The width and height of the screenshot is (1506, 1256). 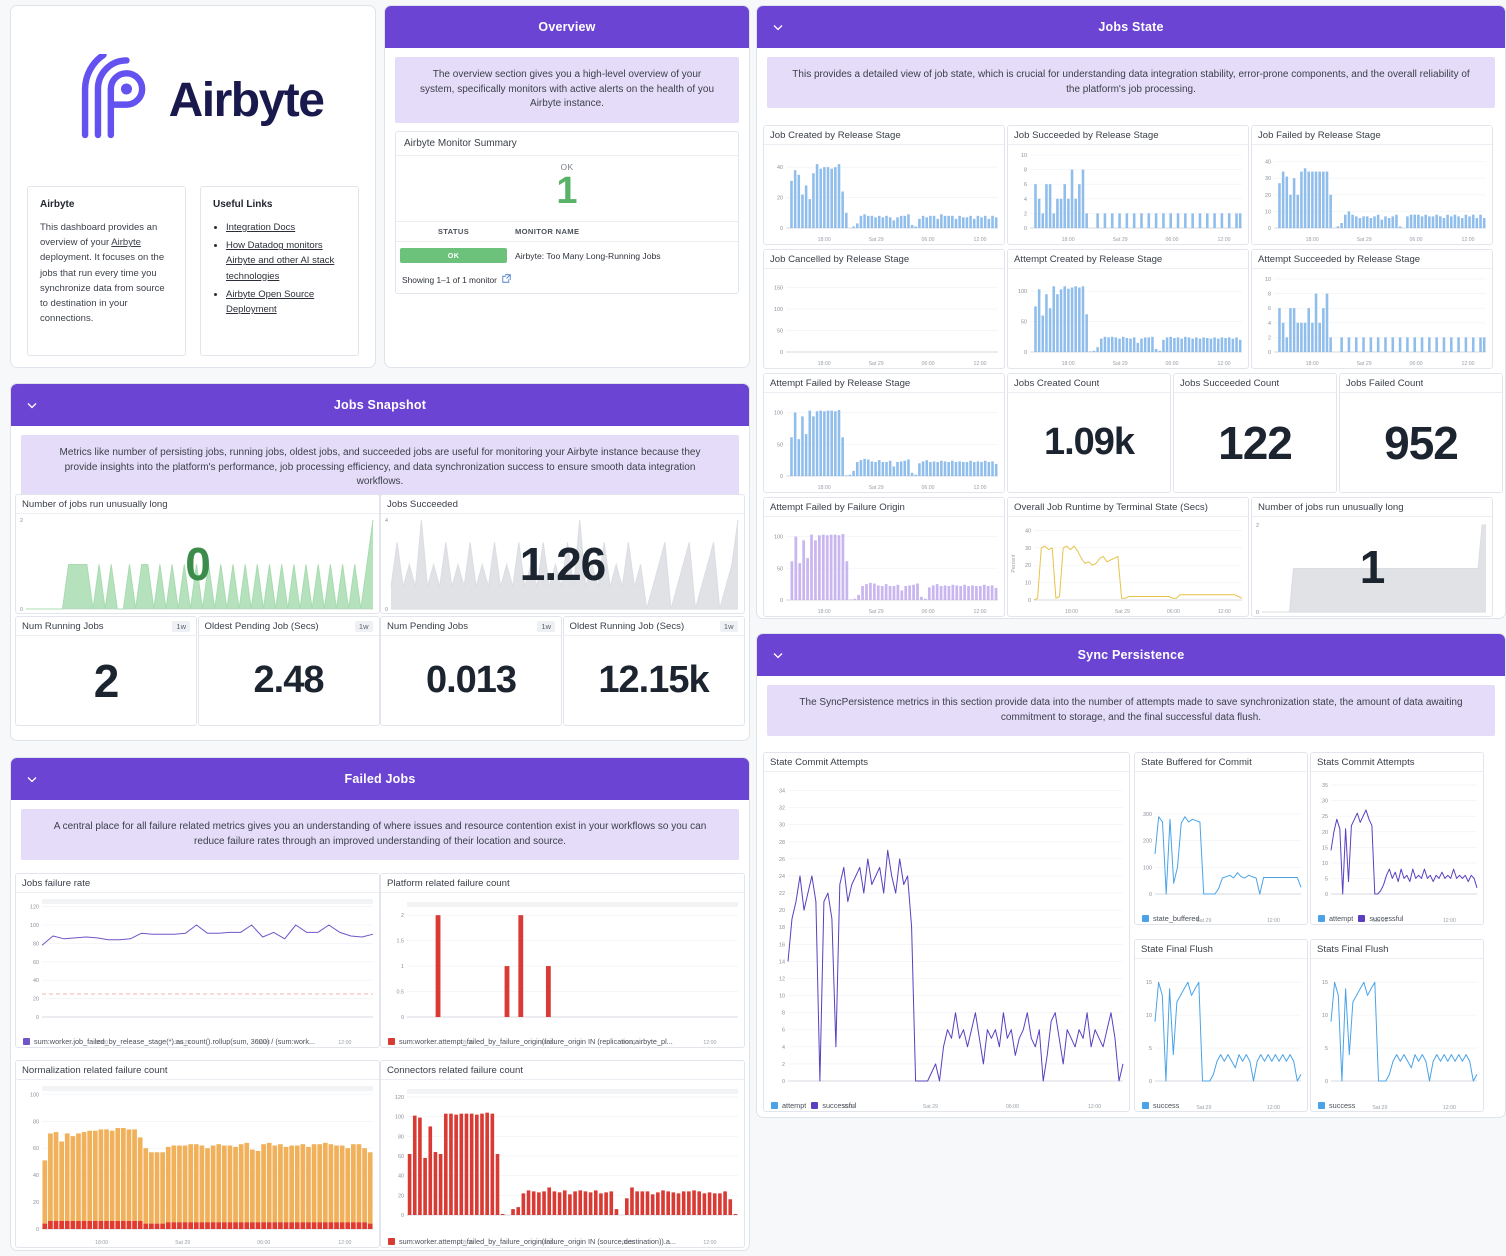 What do you see at coordinates (1221, 1105) in the screenshot?
I see `chart-legend: success` at bounding box center [1221, 1105].